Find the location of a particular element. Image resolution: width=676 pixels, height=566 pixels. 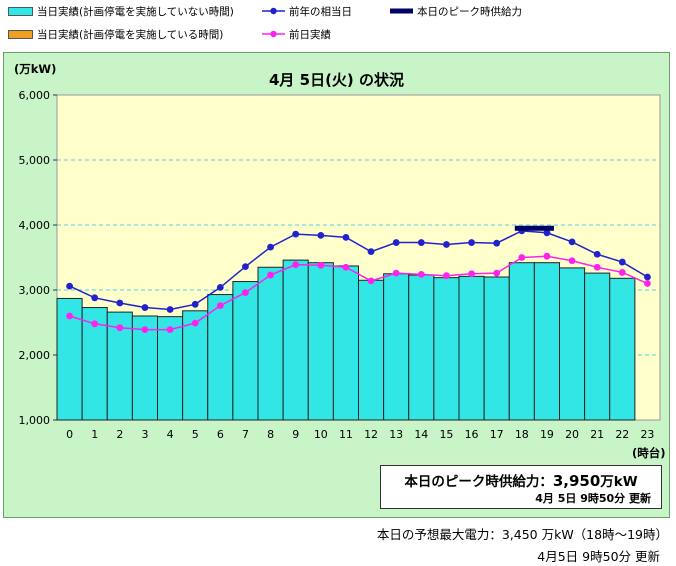

peak-supply-label: 本日のピーク時供給力： is located at coordinates (478, 482).